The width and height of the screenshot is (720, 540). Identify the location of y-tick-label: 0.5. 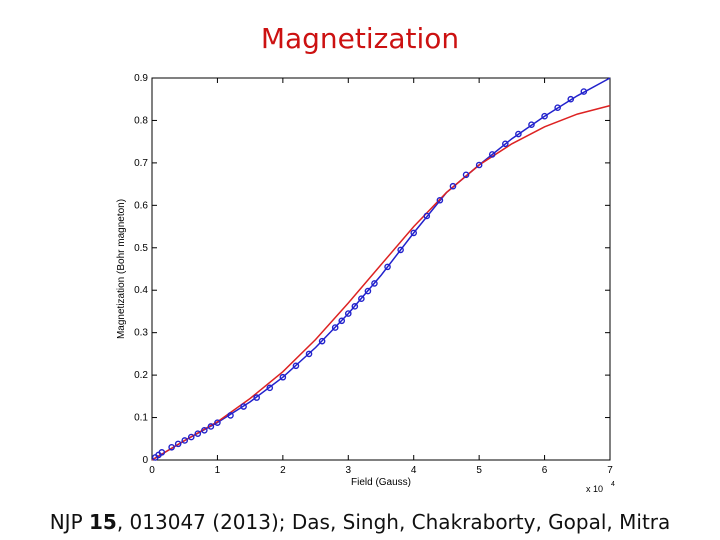
(141, 248).